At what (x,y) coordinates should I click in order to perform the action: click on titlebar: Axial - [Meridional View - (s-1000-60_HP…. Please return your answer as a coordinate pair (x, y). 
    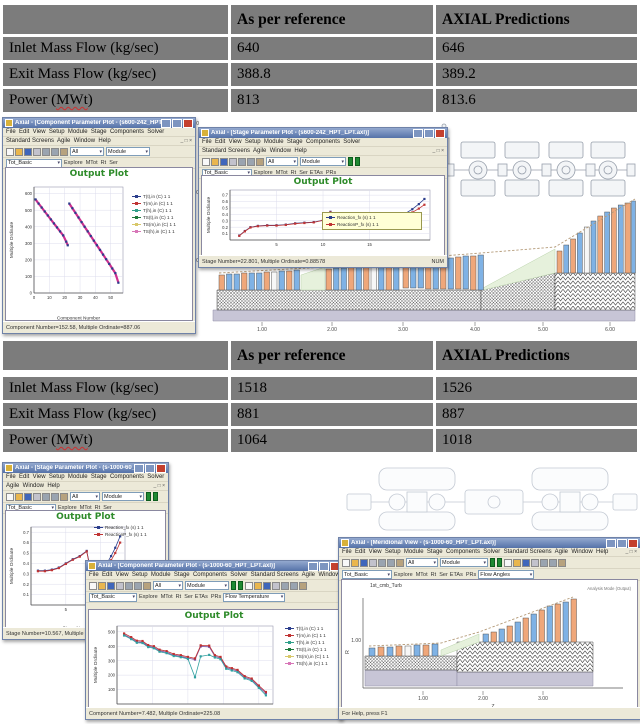
    Looking at the image, I should click on (489, 543).